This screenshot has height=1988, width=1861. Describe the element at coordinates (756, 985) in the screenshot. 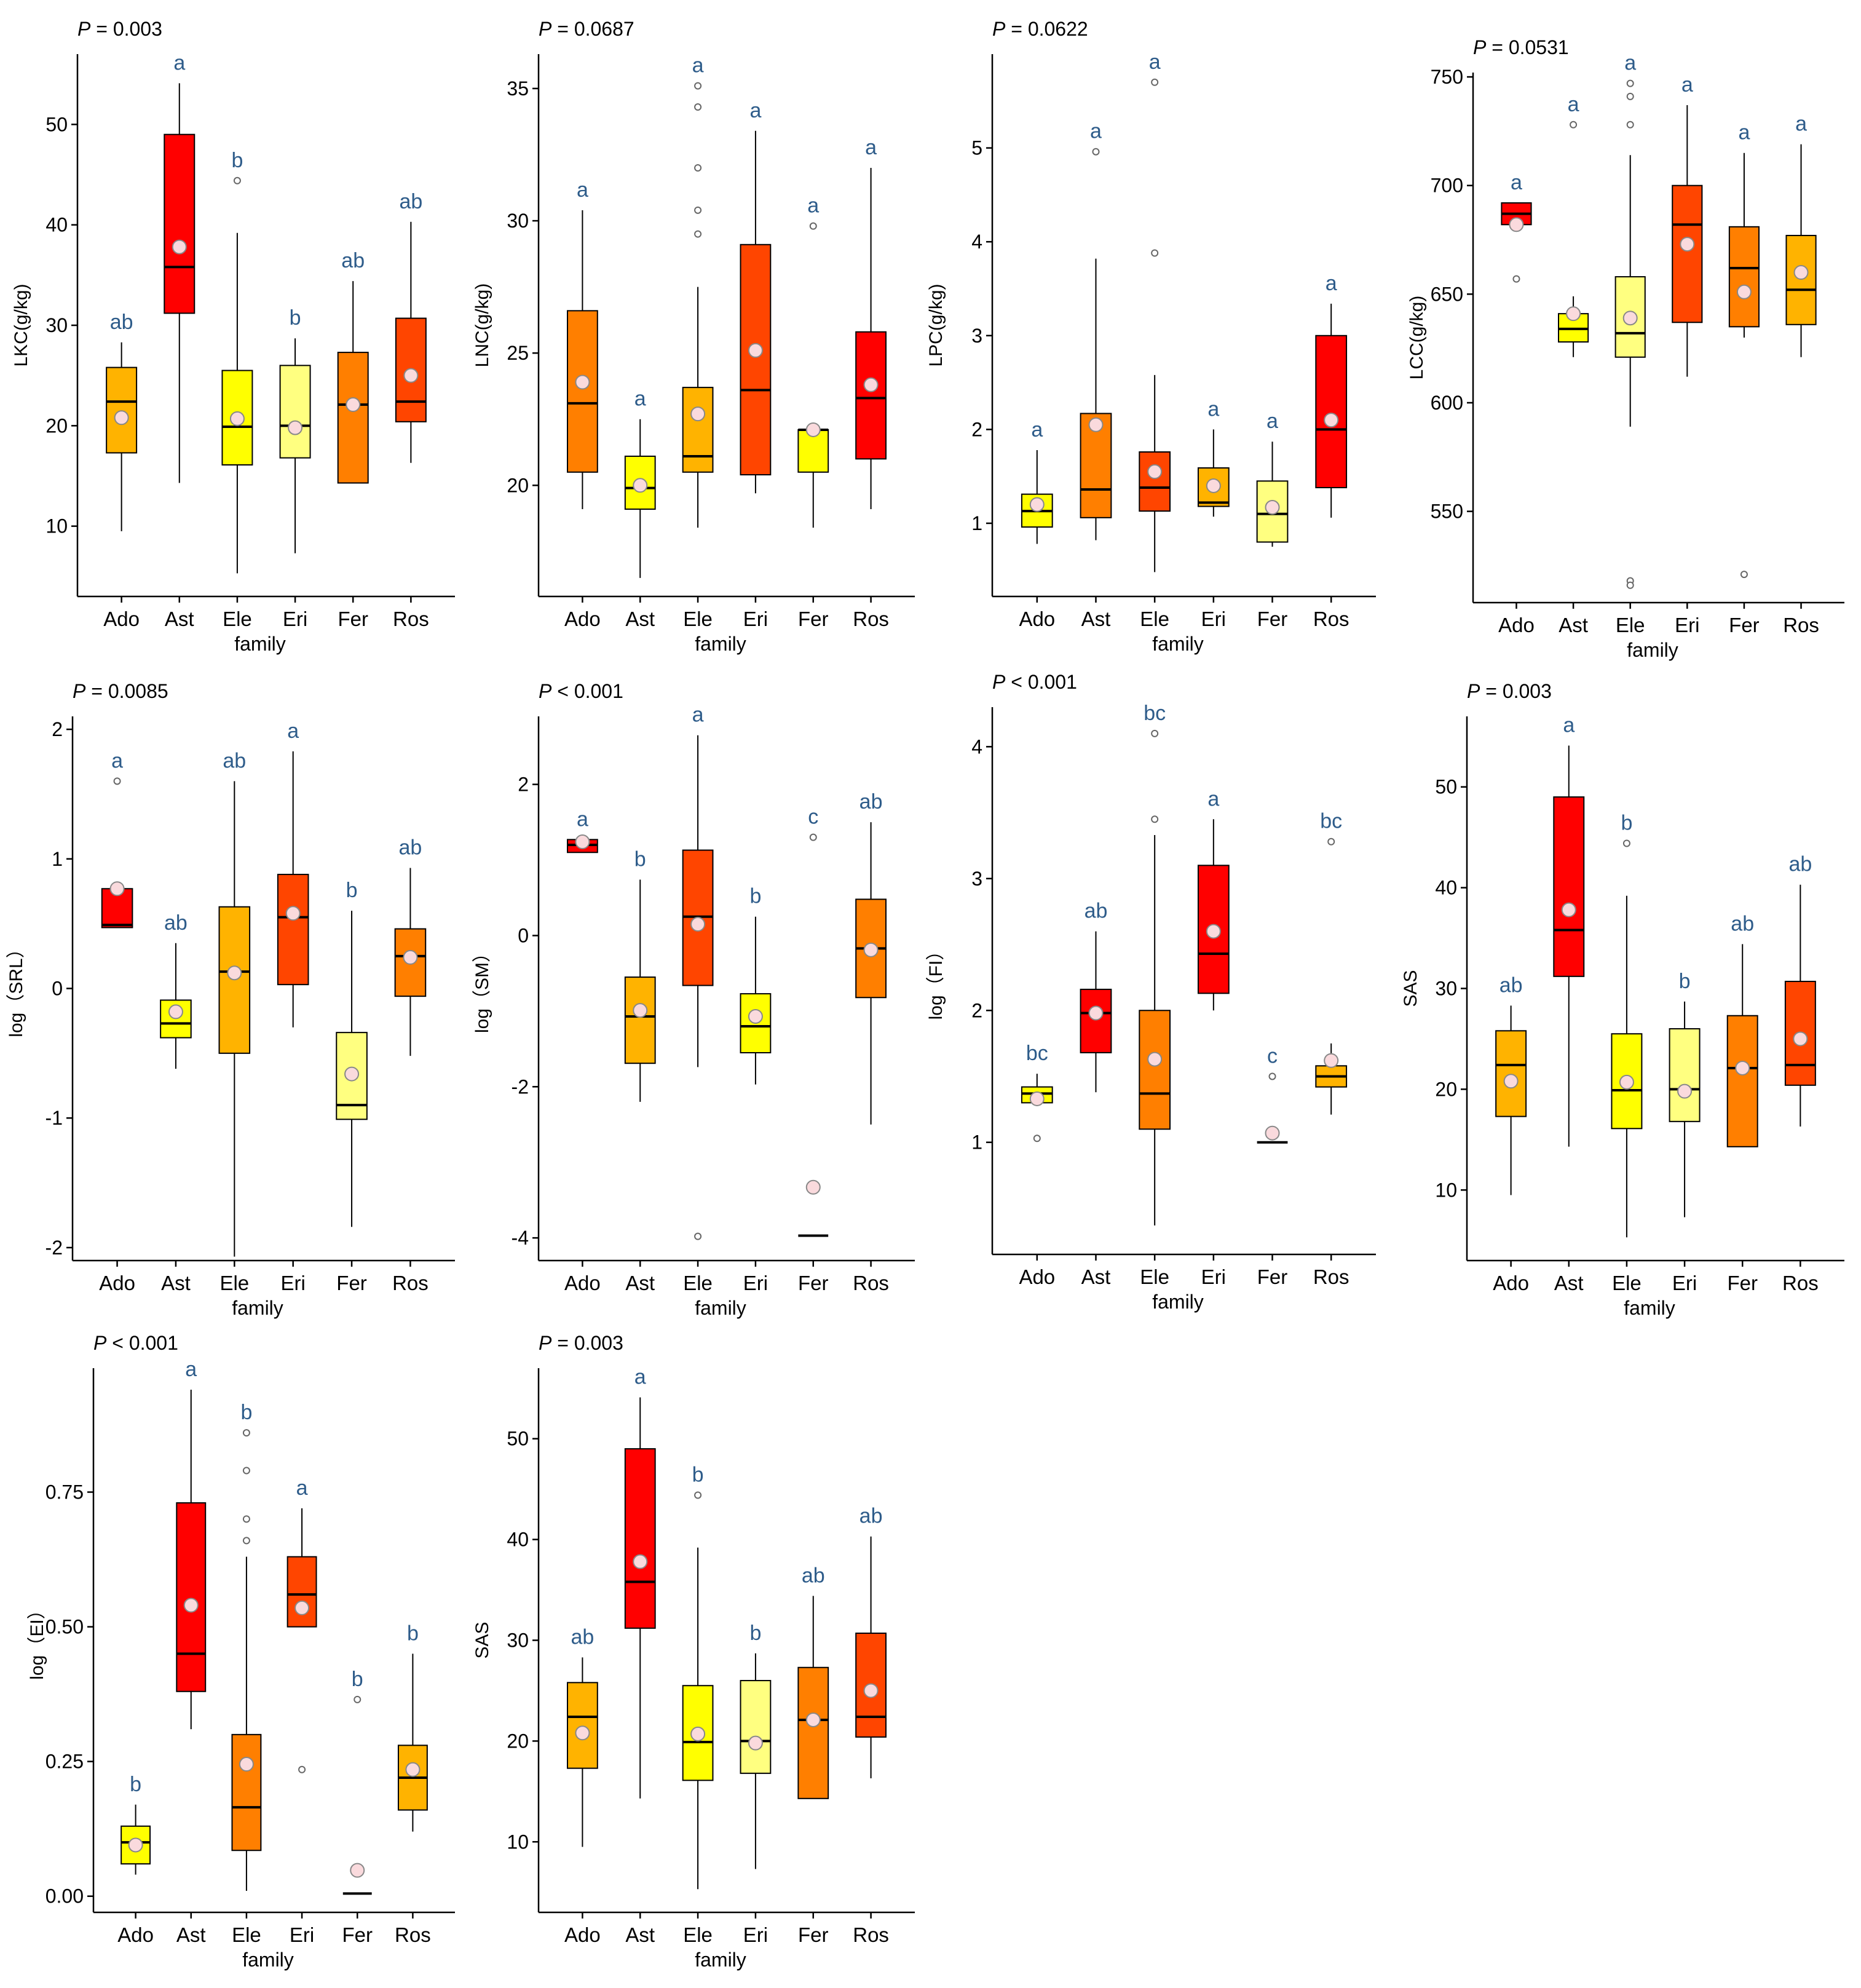

I see `box-eri: b` at that location.